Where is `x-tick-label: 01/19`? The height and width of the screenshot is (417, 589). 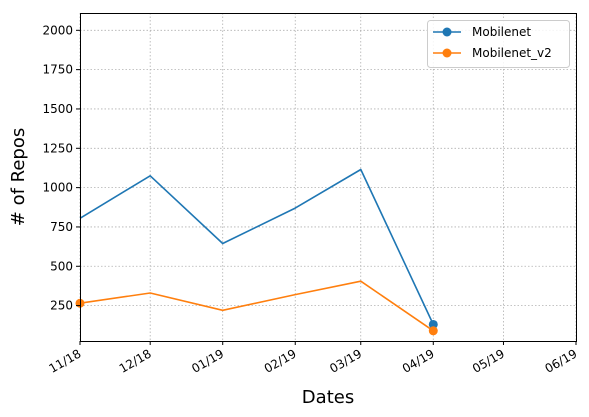
x-tick-label: 01/19 is located at coordinates (207, 360).